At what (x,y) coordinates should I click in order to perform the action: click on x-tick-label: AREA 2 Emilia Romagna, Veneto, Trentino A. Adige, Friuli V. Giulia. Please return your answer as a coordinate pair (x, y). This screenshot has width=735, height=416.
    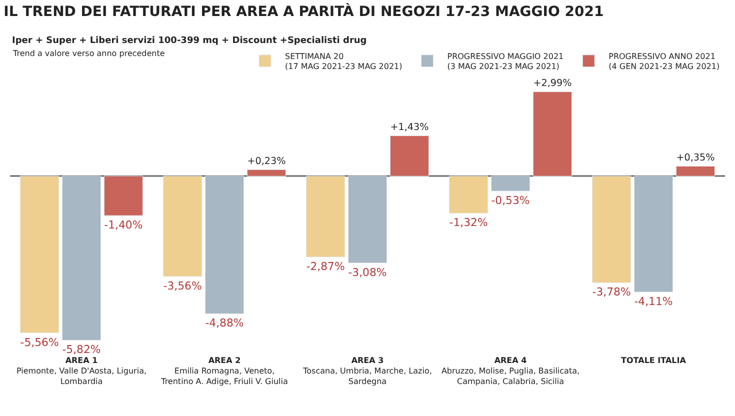
    Looking at the image, I should click on (224, 371).